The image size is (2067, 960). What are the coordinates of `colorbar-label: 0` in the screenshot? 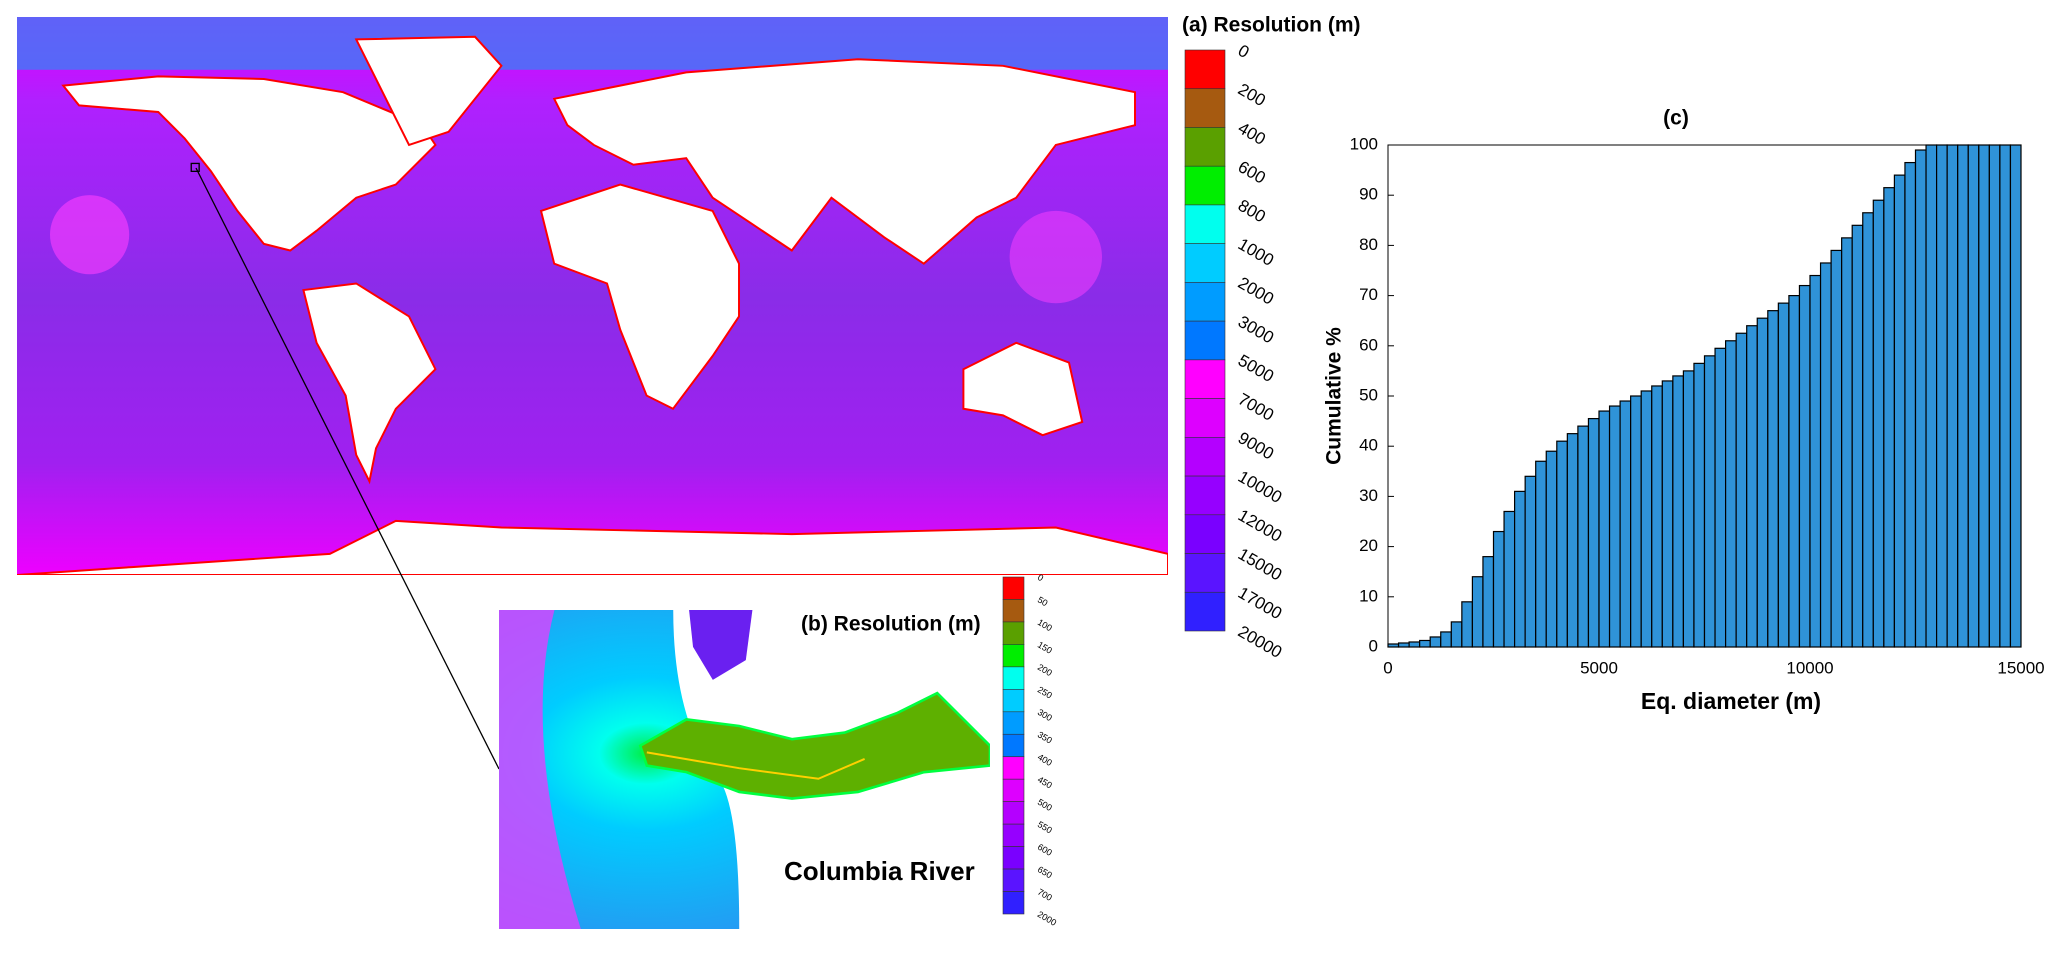 It's located at (1040, 577).